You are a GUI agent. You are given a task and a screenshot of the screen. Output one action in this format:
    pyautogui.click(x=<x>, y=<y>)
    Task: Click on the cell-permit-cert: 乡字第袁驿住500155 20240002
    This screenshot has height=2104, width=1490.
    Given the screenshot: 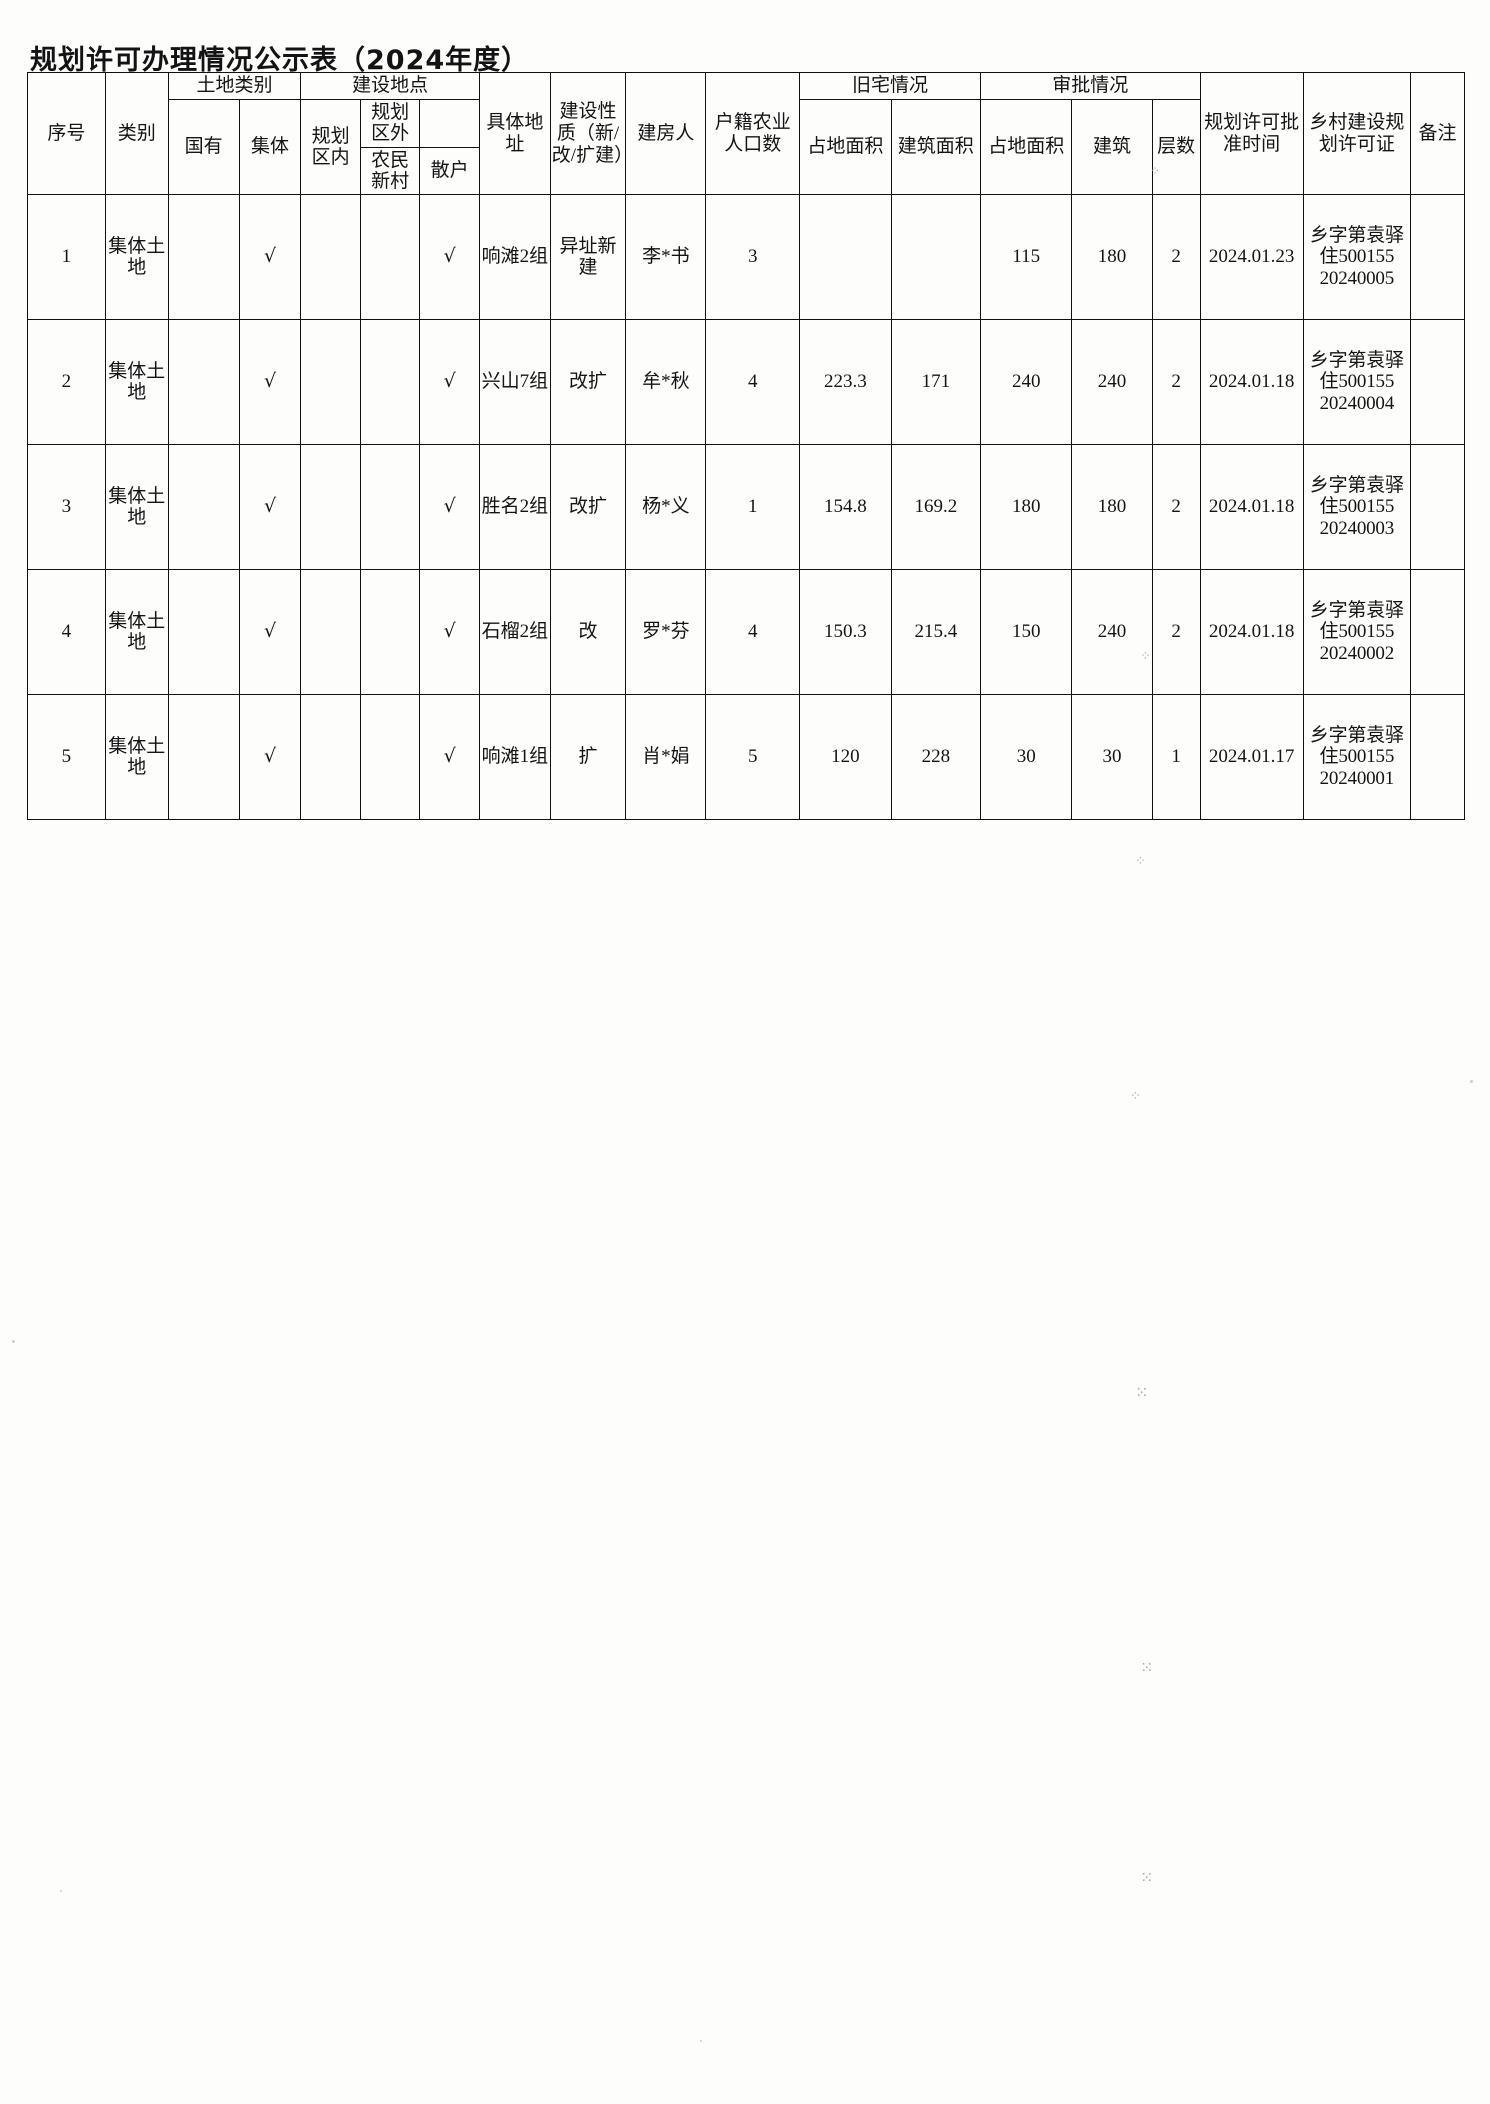 What is the action you would take?
    pyautogui.click(x=1357, y=632)
    